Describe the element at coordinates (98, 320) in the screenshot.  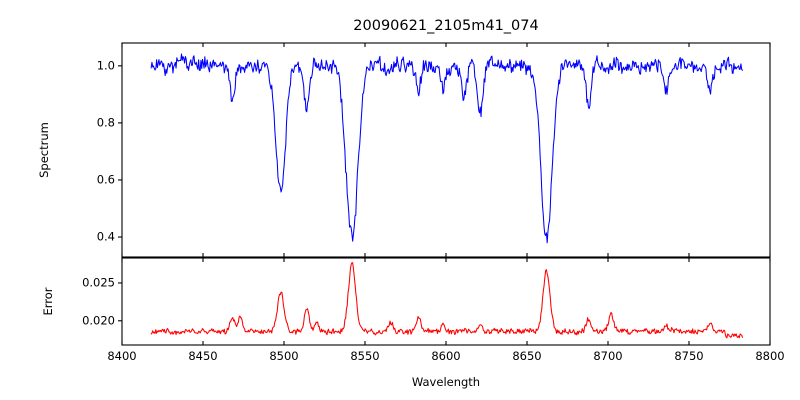
I see `y-tick-label: 0.020` at that location.